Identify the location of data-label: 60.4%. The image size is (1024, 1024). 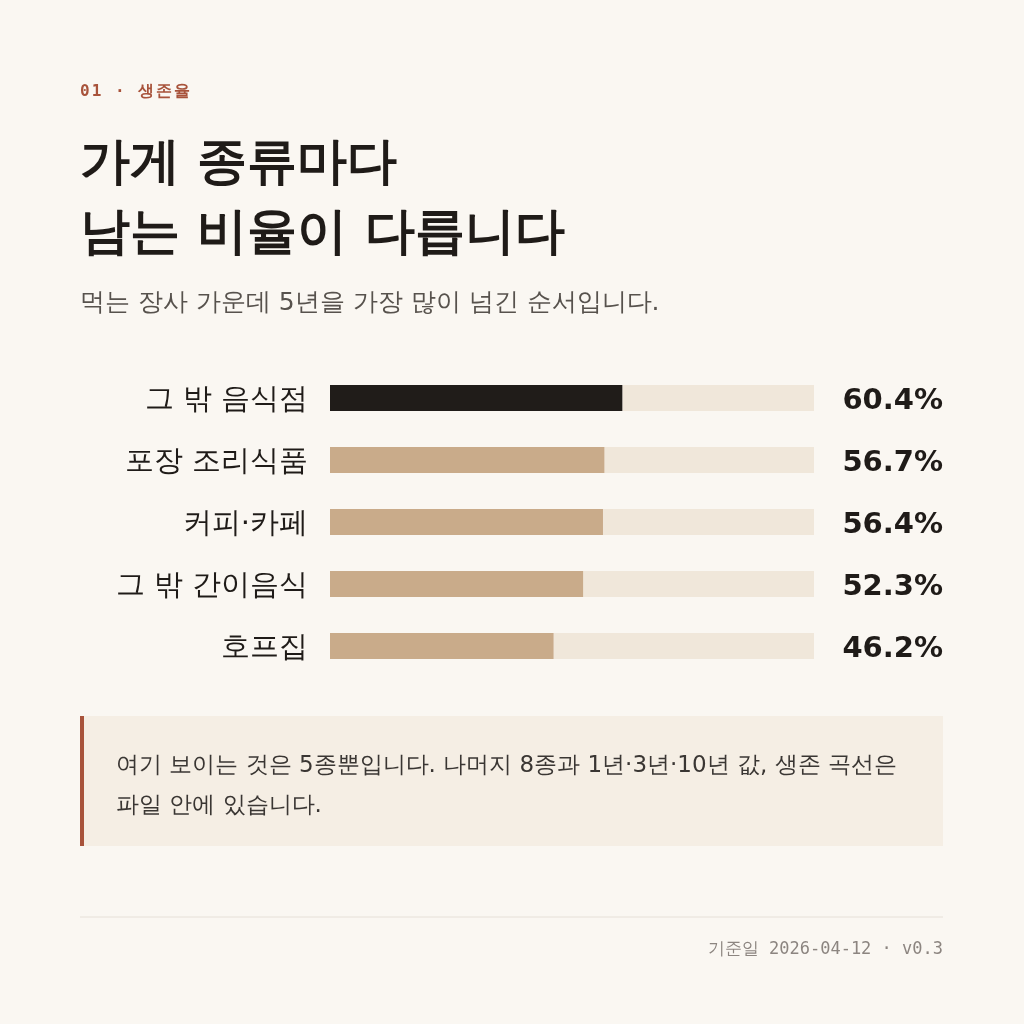
(892, 399).